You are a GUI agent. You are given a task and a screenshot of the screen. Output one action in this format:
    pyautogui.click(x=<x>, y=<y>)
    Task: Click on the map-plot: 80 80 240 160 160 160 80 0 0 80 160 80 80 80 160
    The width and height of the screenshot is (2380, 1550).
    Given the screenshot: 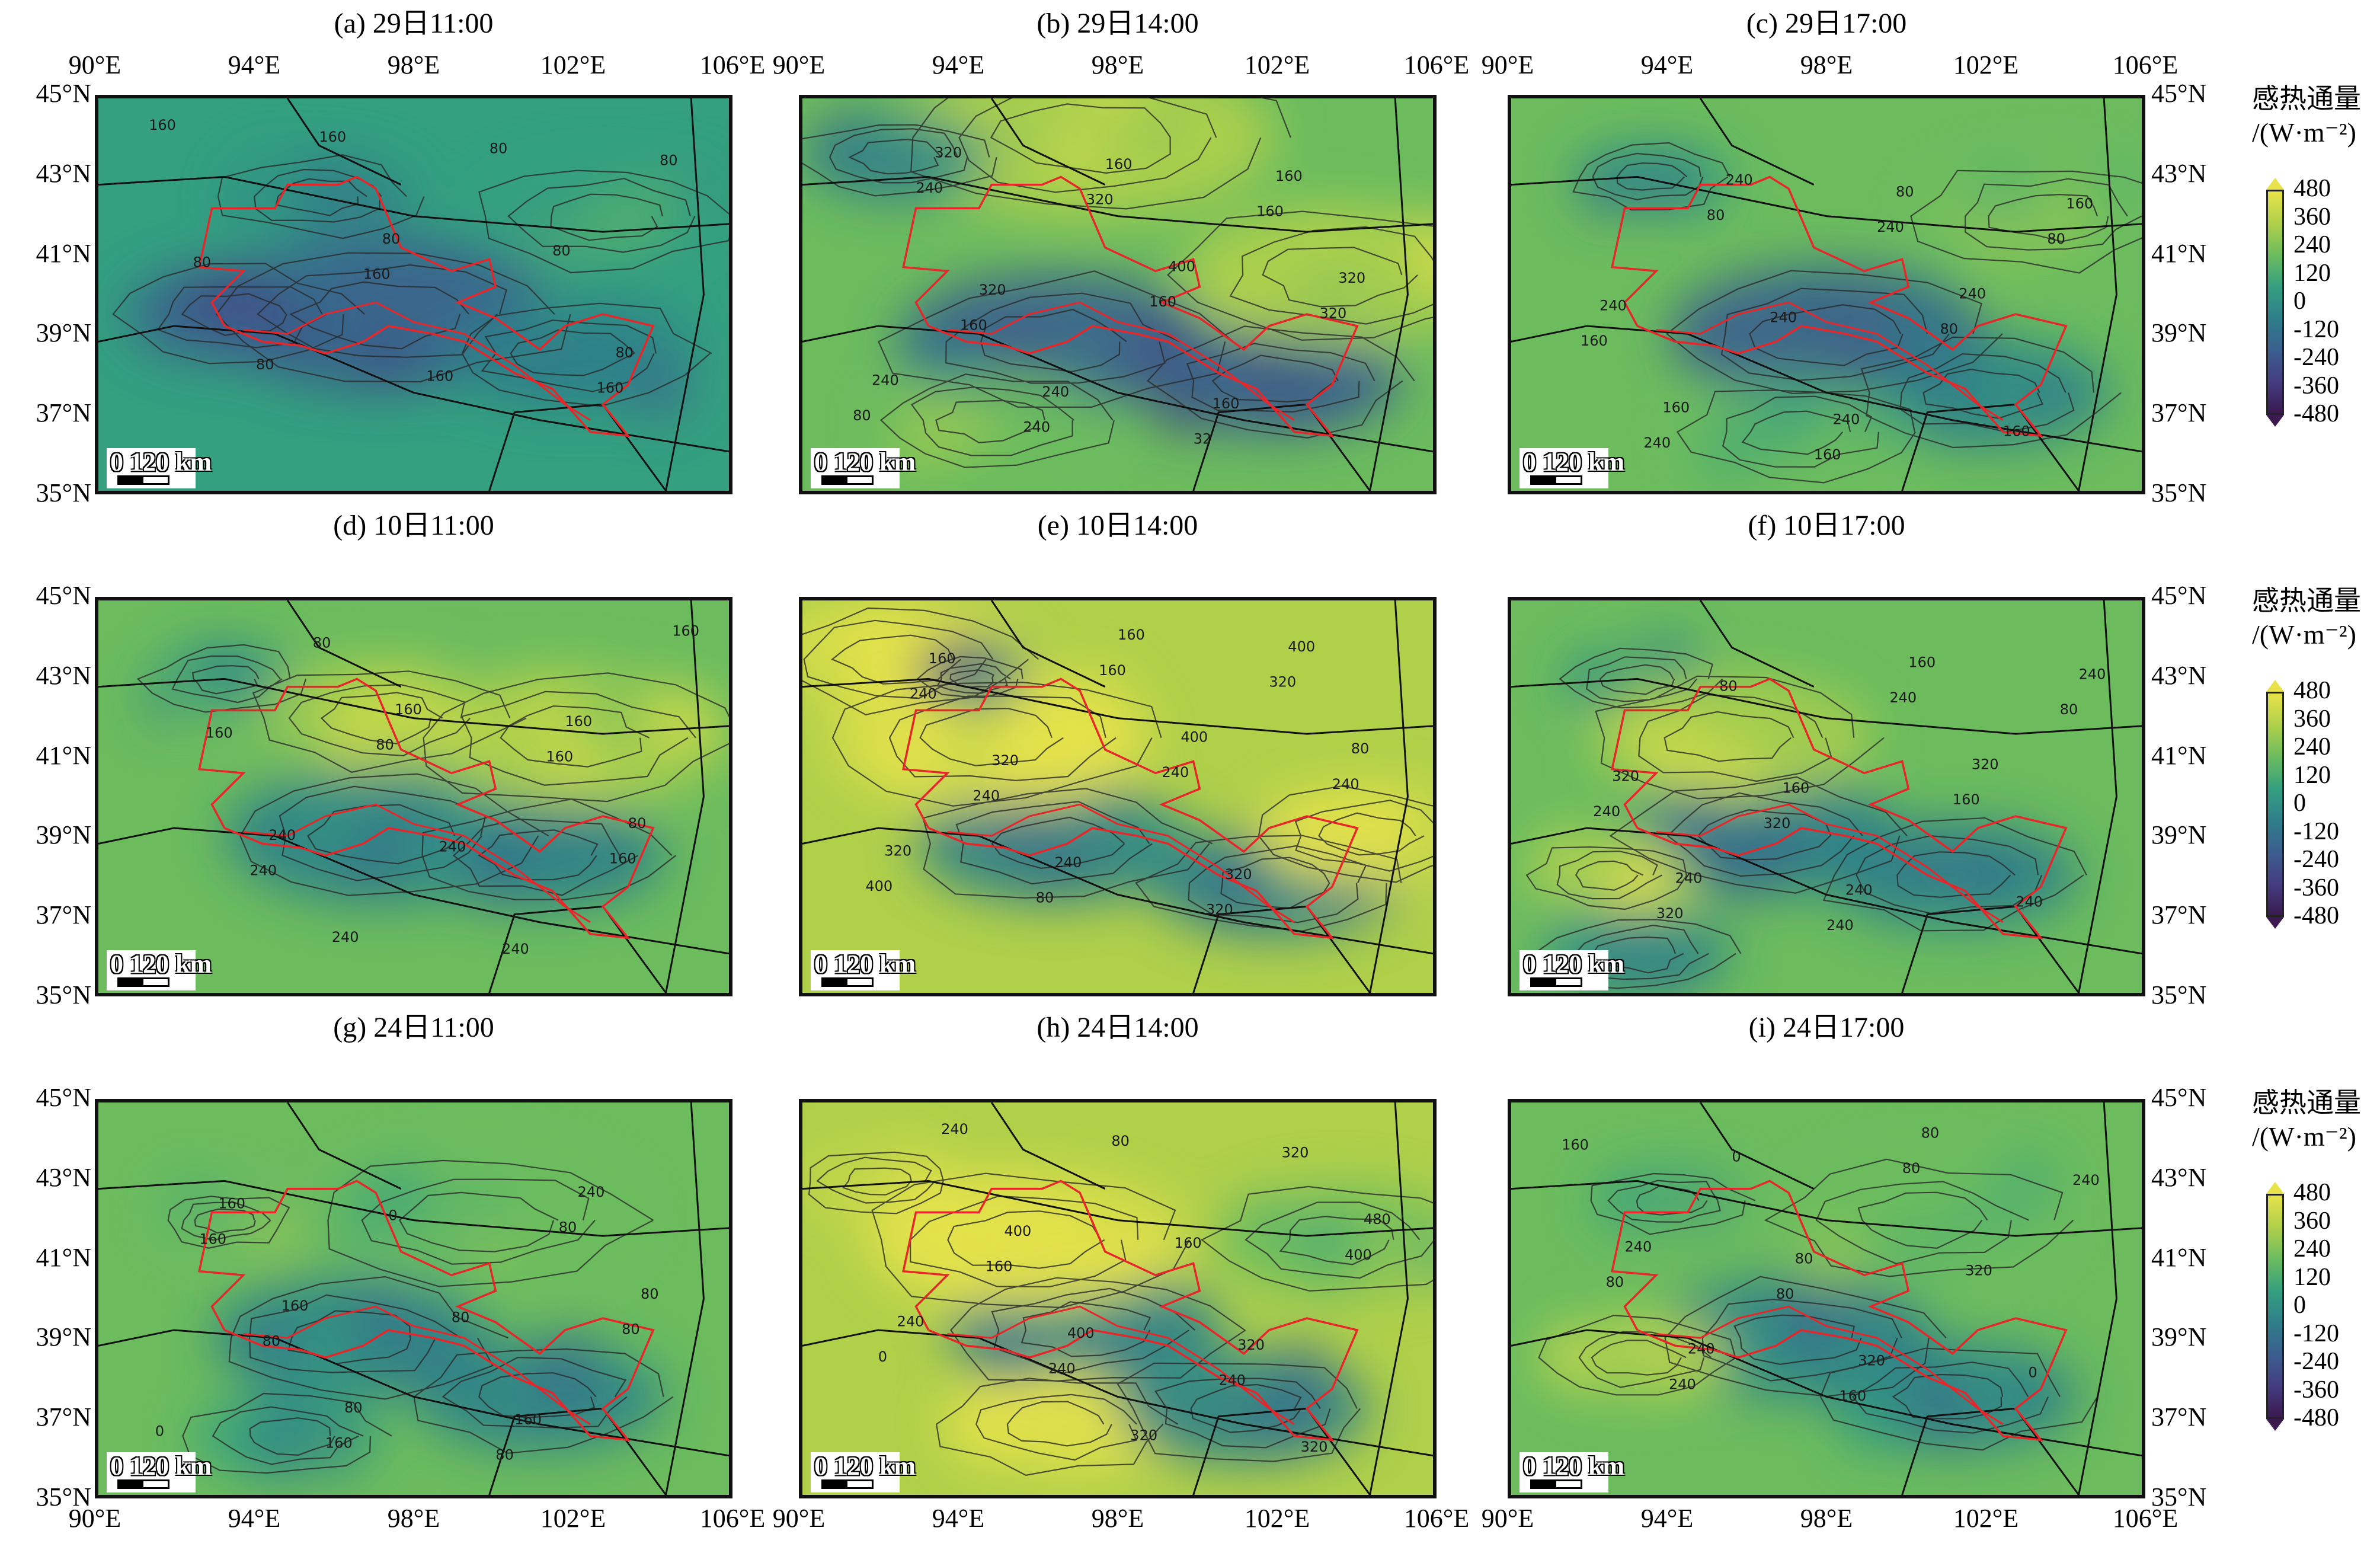 What is the action you would take?
    pyautogui.click(x=414, y=1298)
    